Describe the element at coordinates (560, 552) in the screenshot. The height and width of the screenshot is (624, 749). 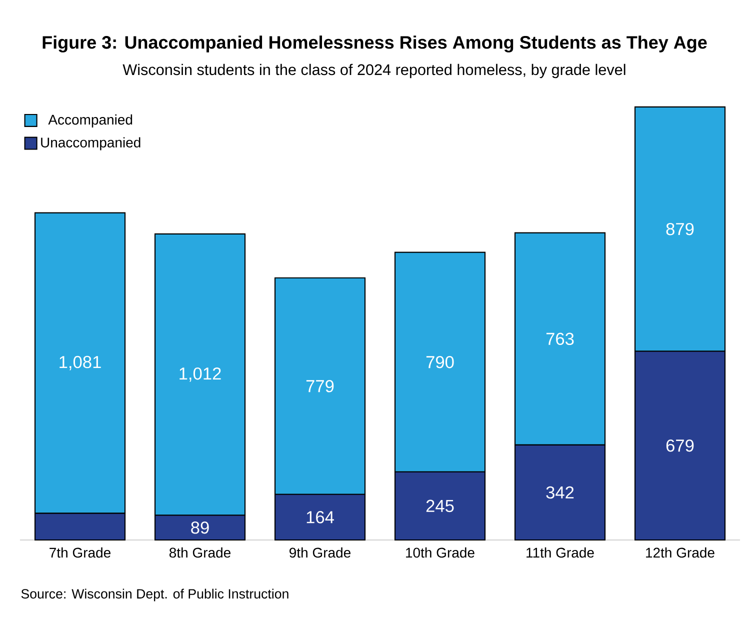
I see `x-tick-label: 11th Grade` at that location.